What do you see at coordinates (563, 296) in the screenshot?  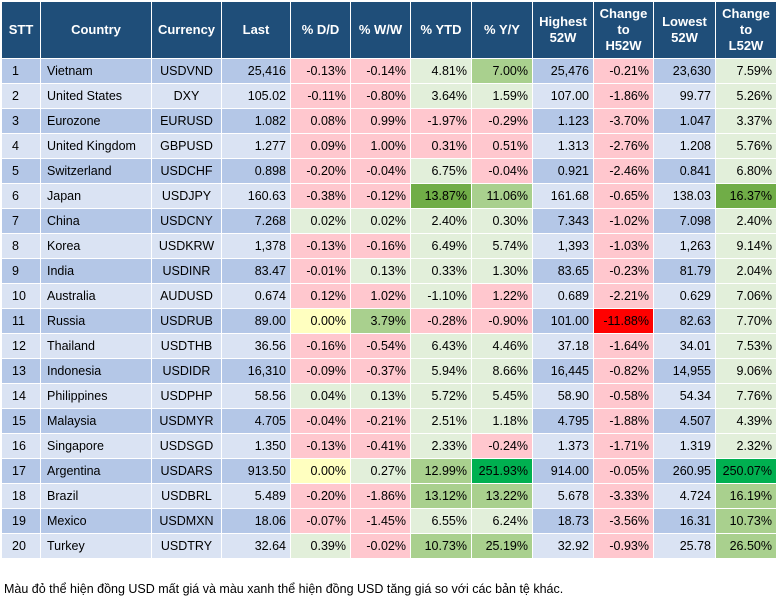 I see `cell-high52: 0.689` at bounding box center [563, 296].